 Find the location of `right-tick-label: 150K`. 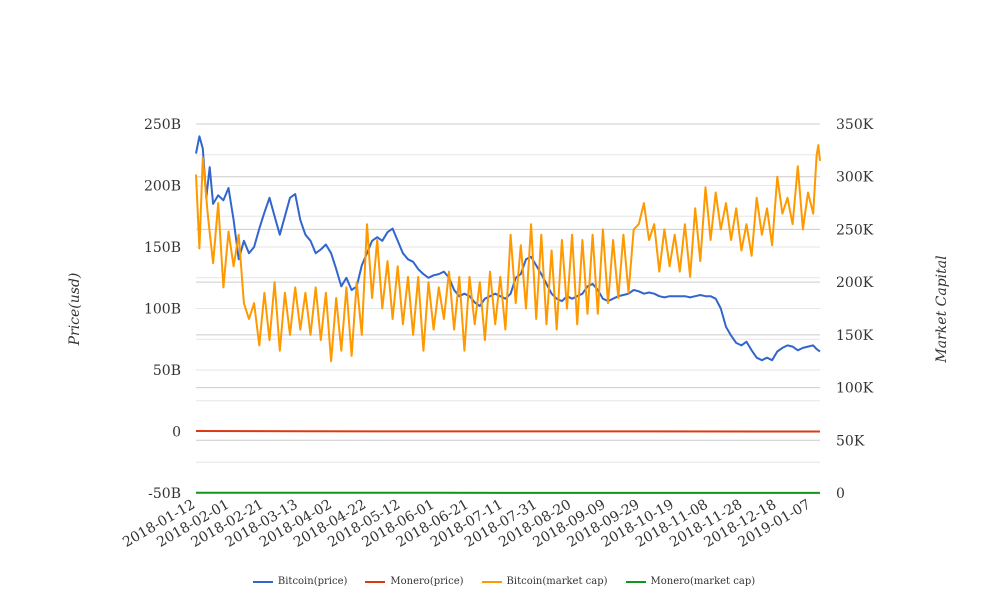

right-tick-label: 150K is located at coordinates (855, 336).